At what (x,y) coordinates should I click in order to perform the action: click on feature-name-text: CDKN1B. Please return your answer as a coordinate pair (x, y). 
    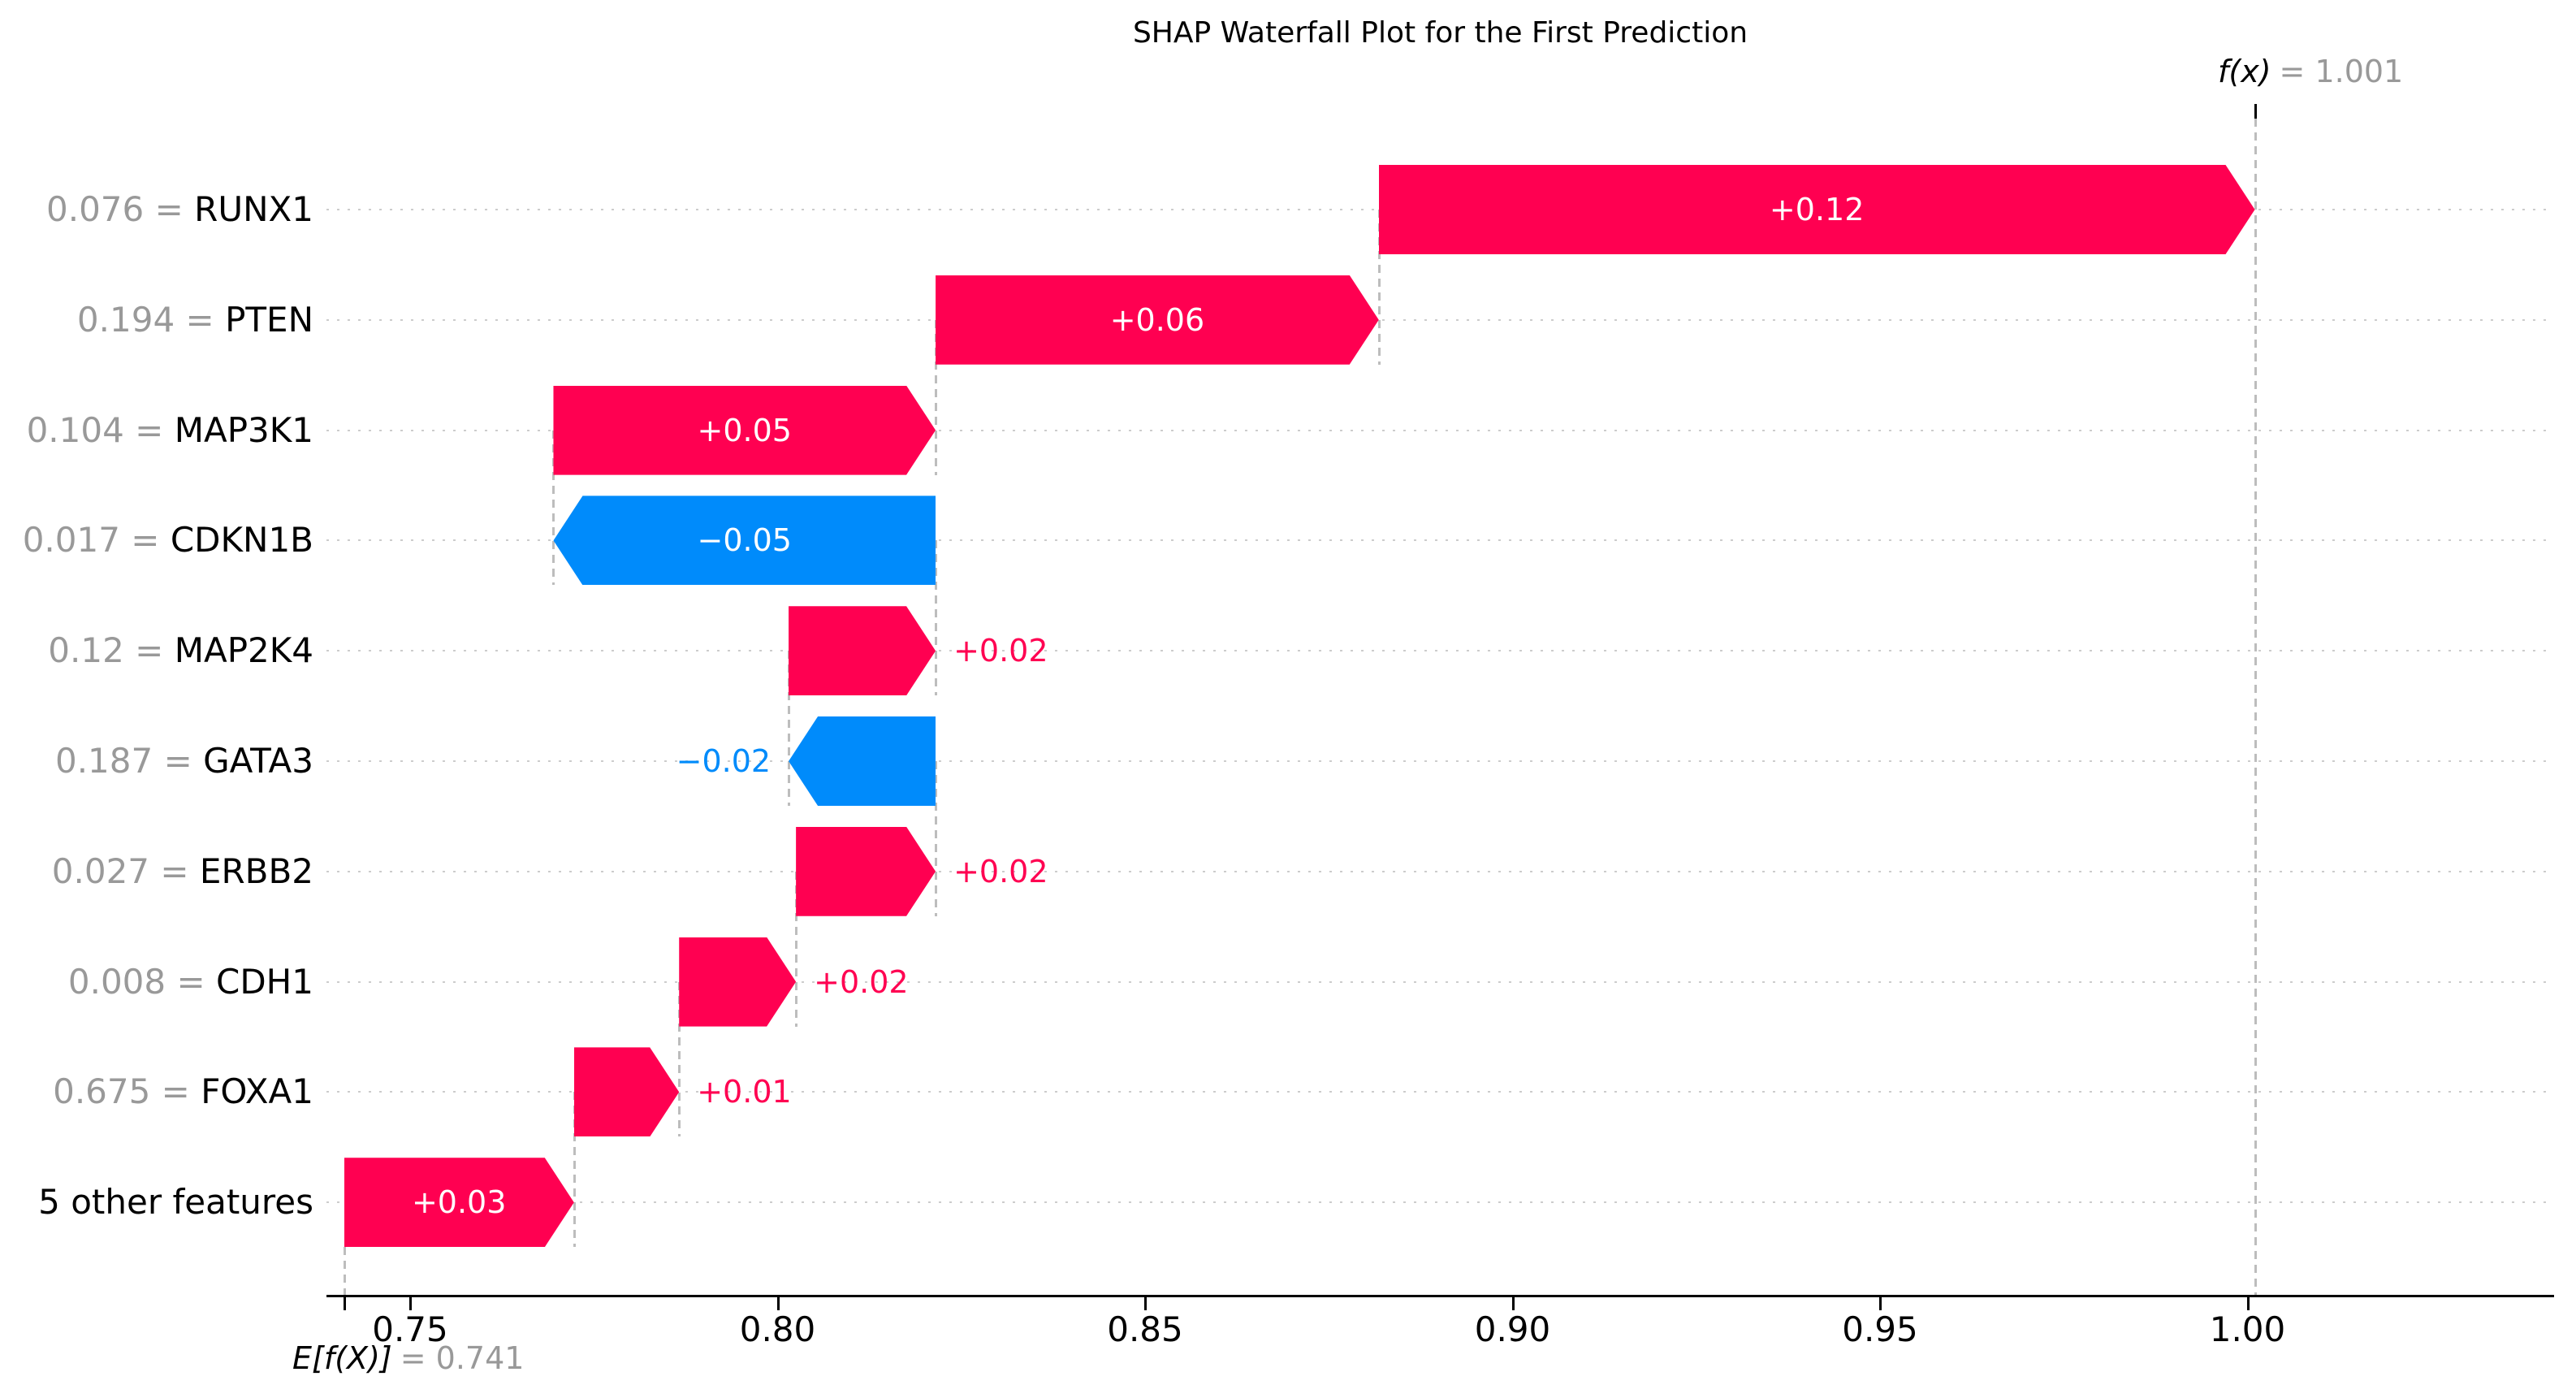
    Looking at the image, I should click on (241, 540).